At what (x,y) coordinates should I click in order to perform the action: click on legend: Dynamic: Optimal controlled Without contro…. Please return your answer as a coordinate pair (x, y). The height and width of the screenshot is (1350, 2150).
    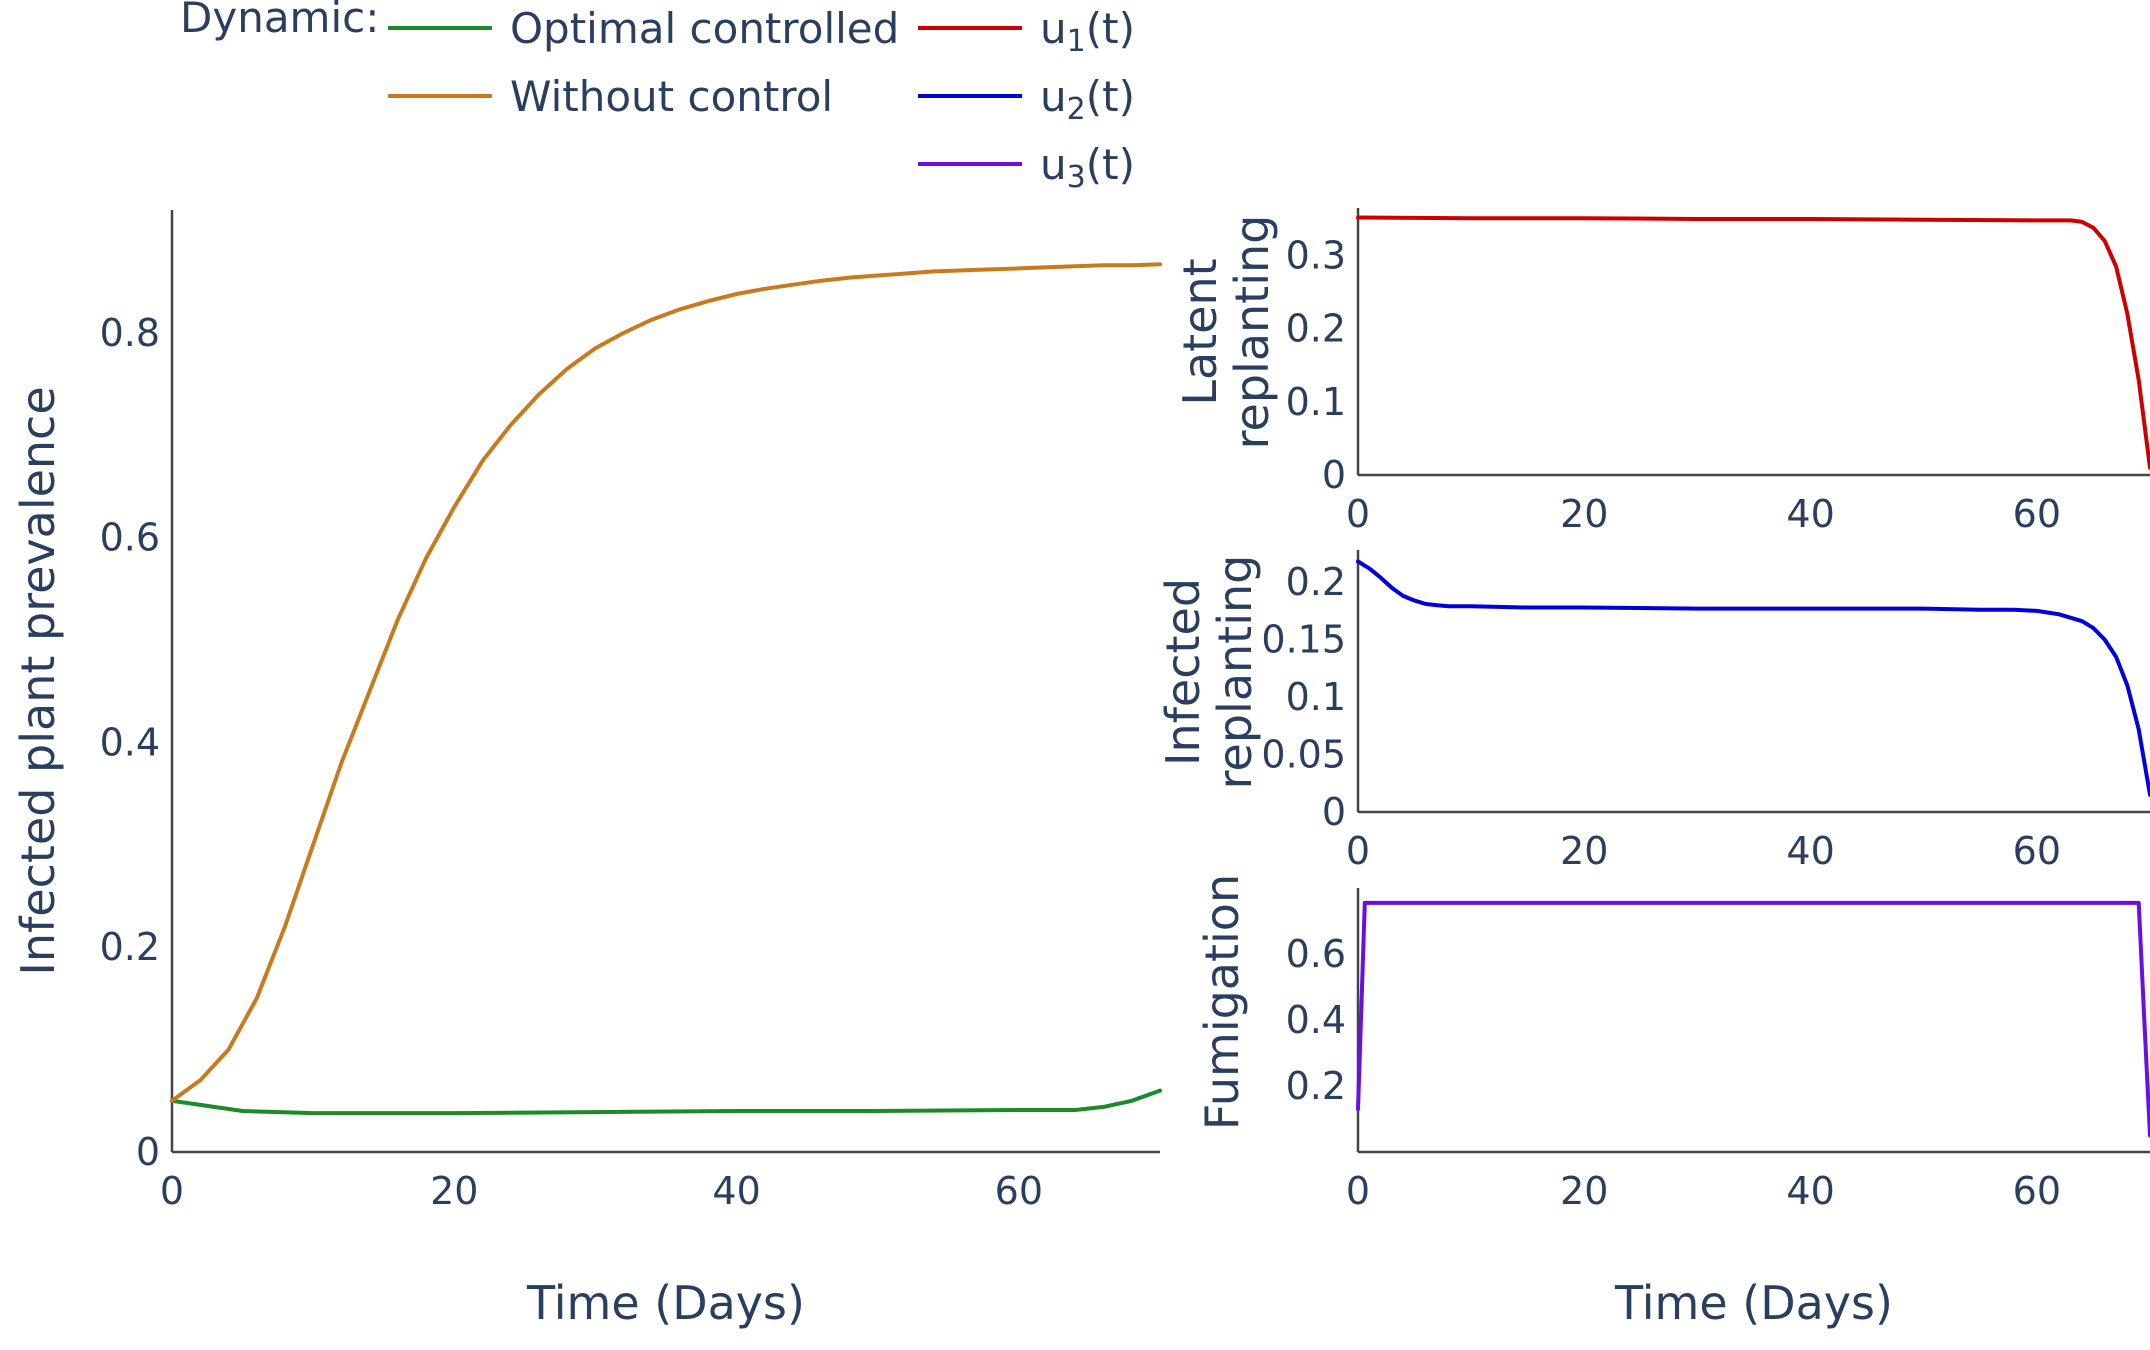
    Looking at the image, I should click on (657, 97).